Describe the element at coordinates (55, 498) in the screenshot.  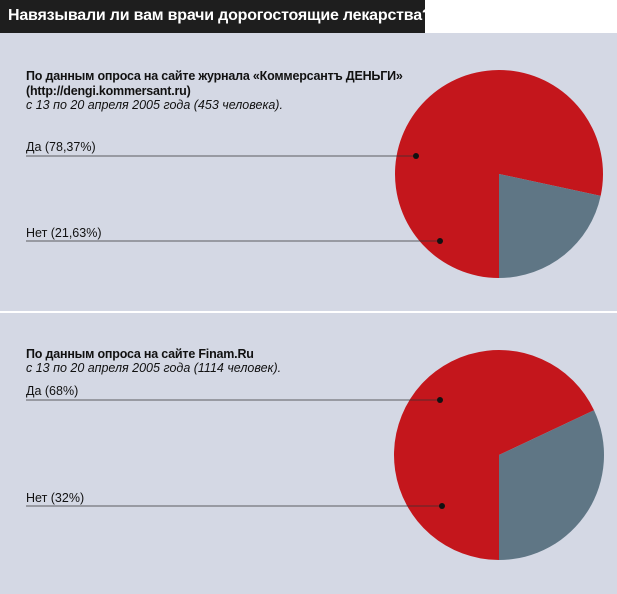
I see `legend-label-no: Нет (32%)` at that location.